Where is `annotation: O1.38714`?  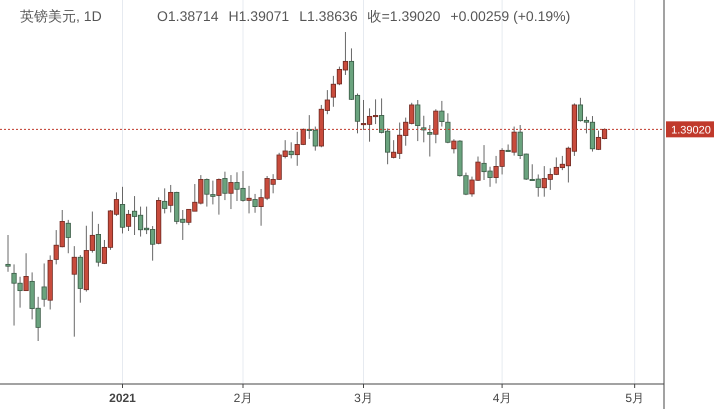 annotation: O1.38714 is located at coordinates (187, 16).